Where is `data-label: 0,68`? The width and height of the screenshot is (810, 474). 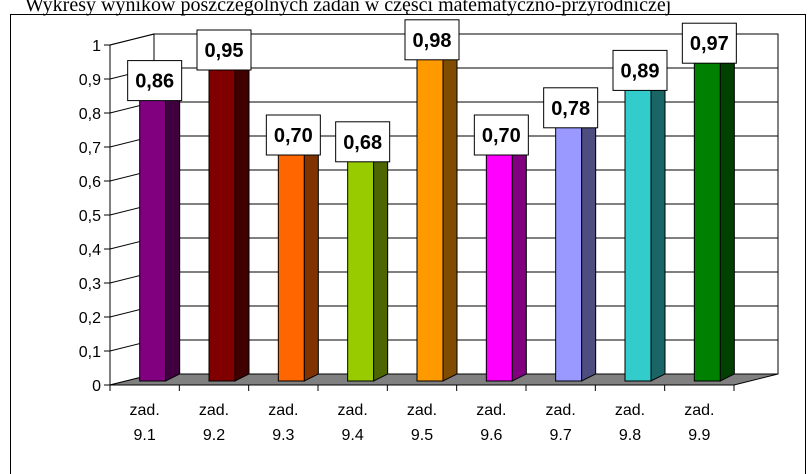
data-label: 0,68 is located at coordinates (362, 143).